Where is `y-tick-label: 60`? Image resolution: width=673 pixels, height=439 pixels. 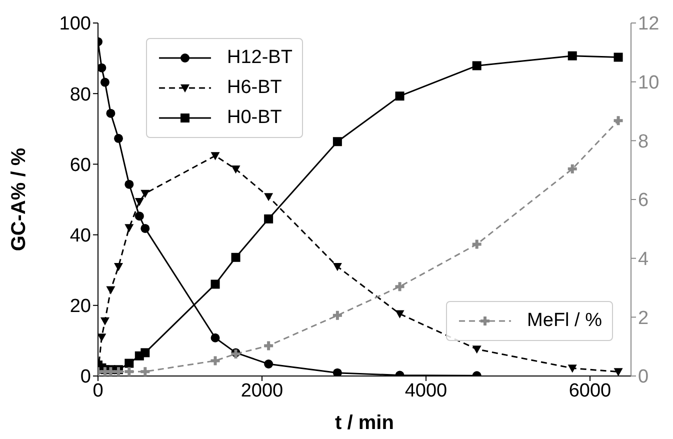
y-tick-label: 60 is located at coordinates (80, 165).